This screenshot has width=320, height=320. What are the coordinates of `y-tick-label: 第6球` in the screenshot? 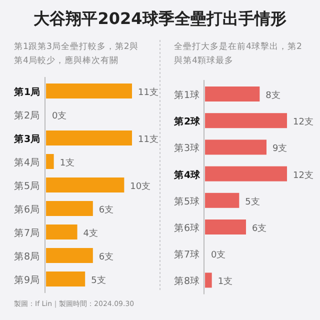 It's located at (187, 228).